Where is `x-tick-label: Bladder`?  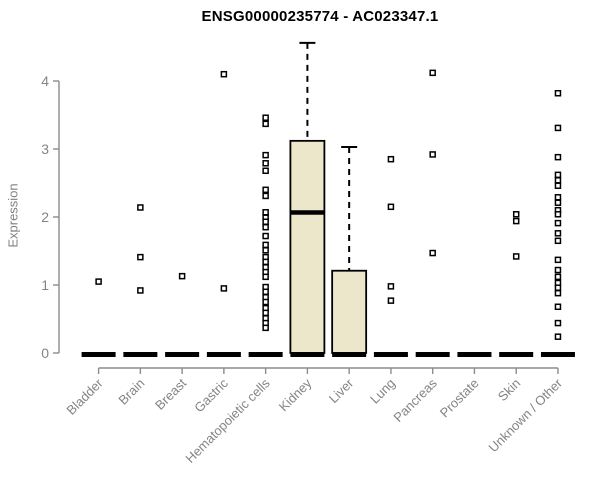
x-tick-label: Bladder is located at coordinates (84, 396).